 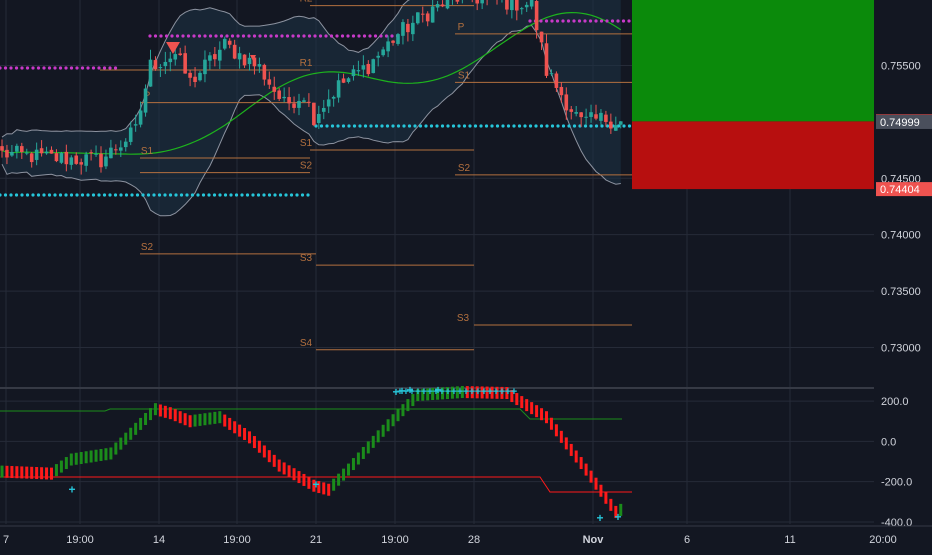 I want to click on pivot-label-10: S3, so click(x=306, y=258).